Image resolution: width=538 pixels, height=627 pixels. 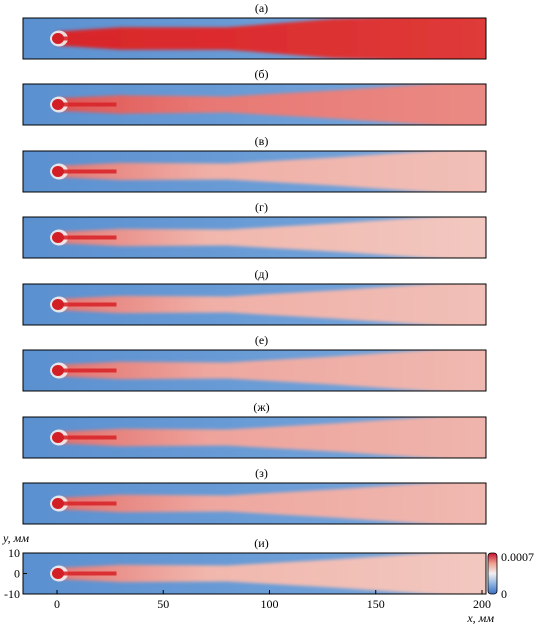 What do you see at coordinates (261, 407) in the screenshot?
I see `panel-label: (ж)` at bounding box center [261, 407].